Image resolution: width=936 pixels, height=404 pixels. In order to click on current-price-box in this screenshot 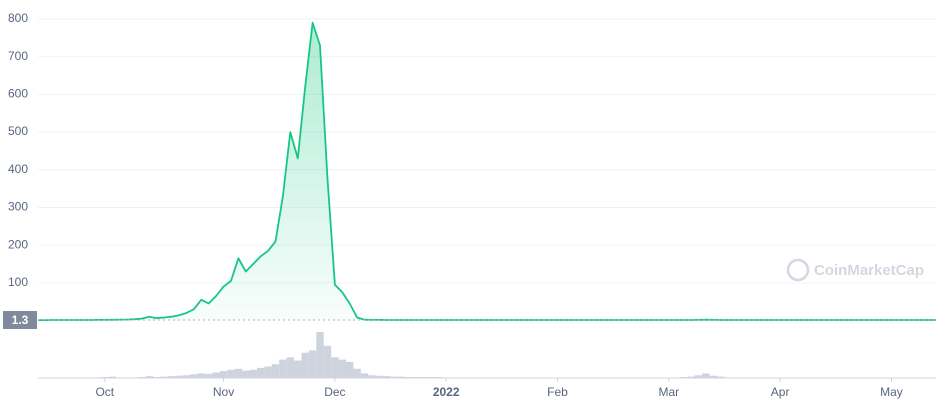, I will do `click(20, 320)`.